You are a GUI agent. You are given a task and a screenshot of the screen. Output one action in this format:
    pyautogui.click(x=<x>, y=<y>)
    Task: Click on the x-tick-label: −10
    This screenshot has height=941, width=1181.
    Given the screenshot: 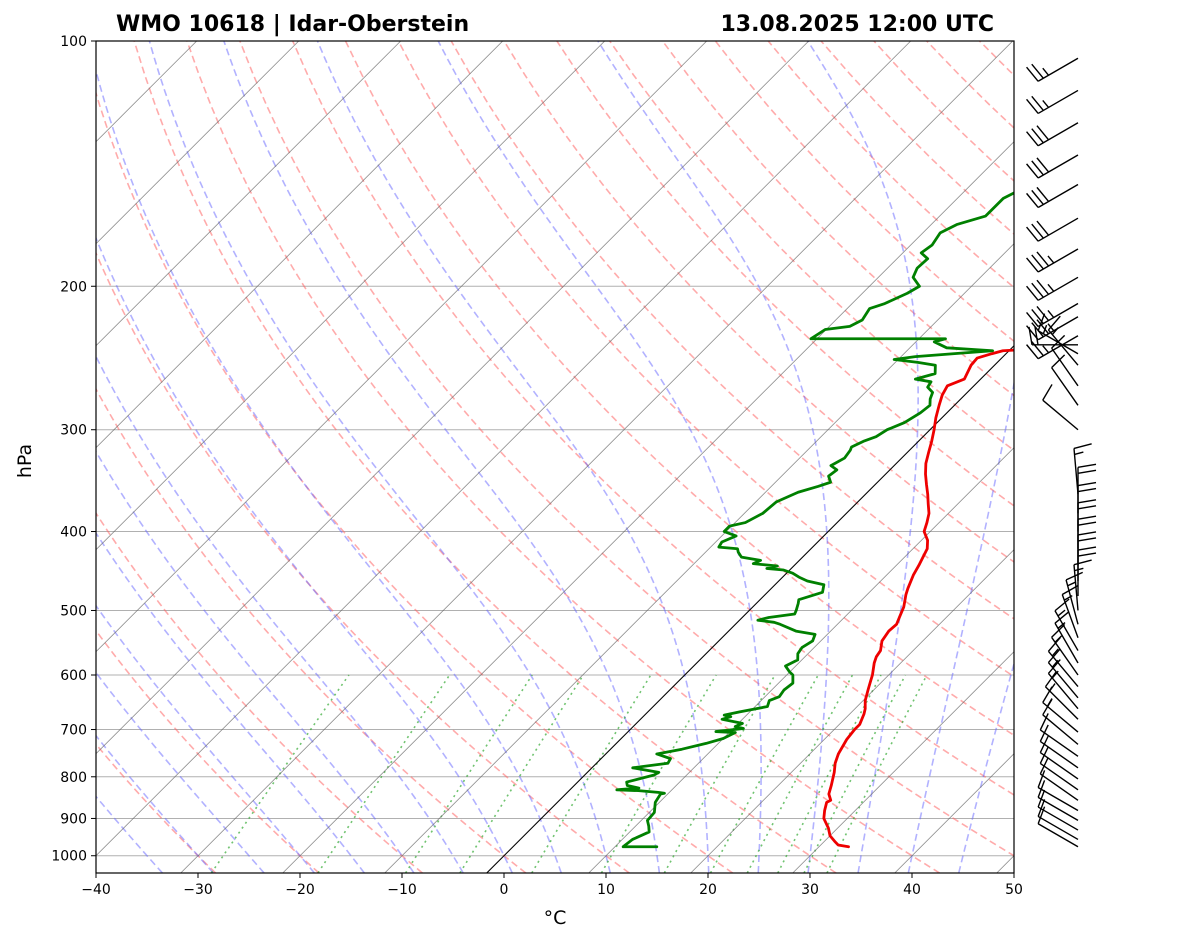 What is the action you would take?
    pyautogui.click(x=402, y=890)
    